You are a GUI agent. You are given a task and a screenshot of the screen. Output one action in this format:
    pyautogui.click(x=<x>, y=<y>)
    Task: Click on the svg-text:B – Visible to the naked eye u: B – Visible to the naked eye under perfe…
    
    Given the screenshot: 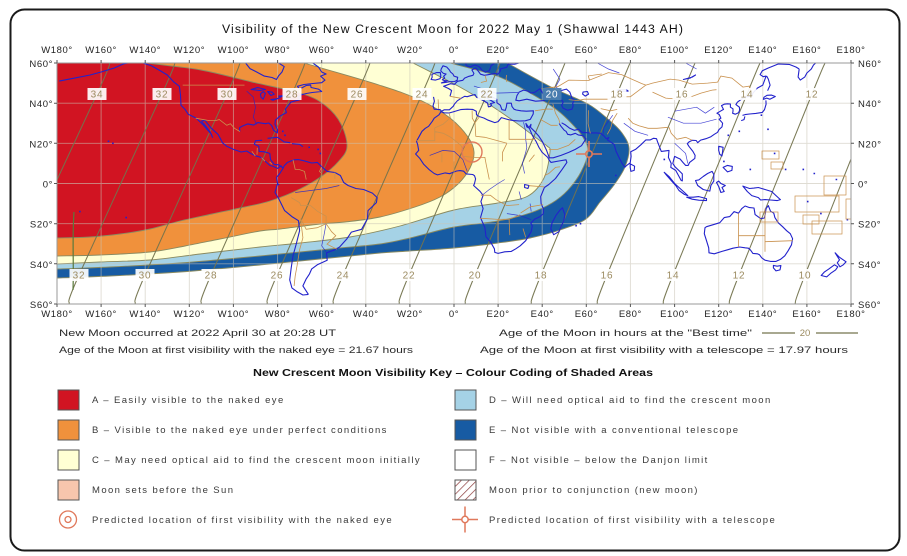 What is the action you would take?
    pyautogui.click(x=240, y=430)
    